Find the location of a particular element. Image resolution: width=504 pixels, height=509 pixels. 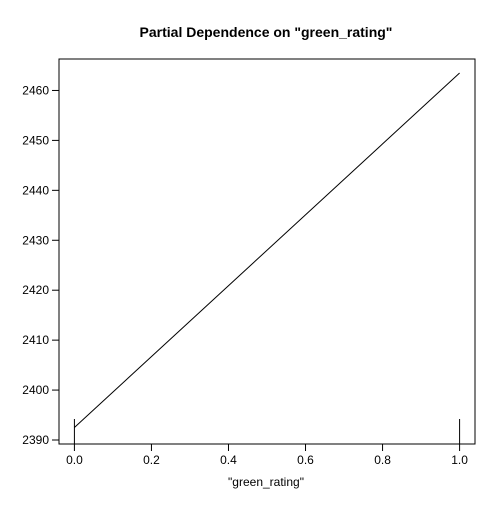

x-tick-label: 0.0 is located at coordinates (74, 460).